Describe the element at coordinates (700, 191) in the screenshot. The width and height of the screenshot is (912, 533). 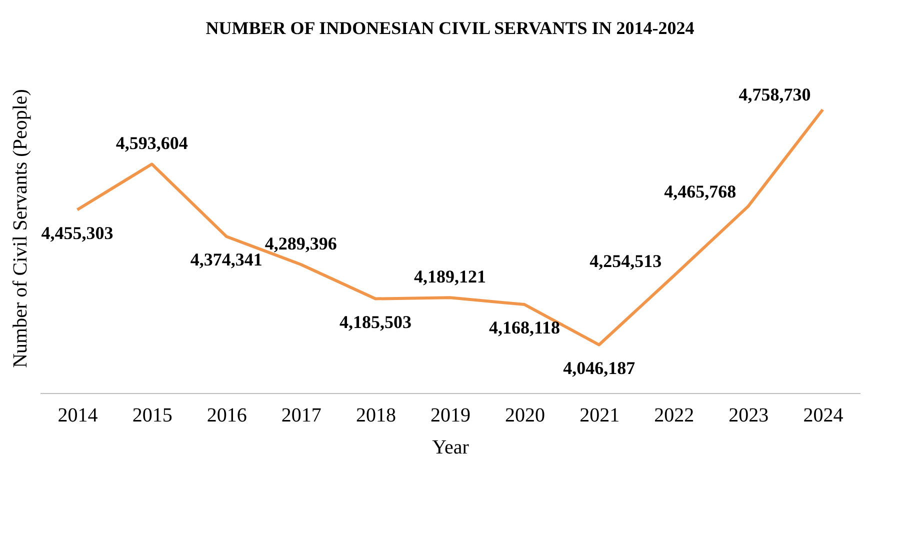
I see `data-label: 4,465,768` at that location.